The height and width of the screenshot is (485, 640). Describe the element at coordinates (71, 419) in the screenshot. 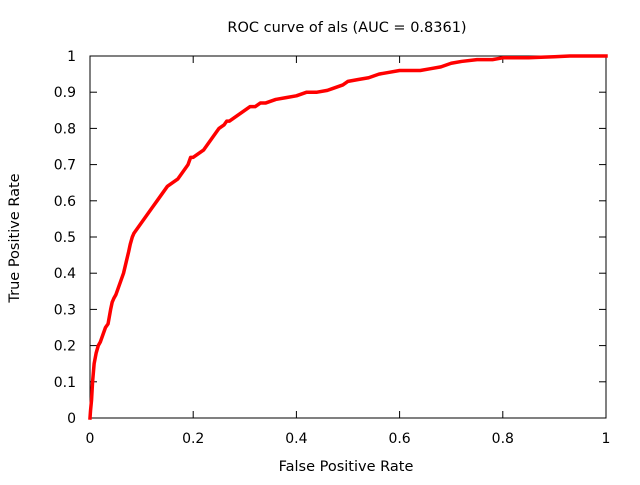

I see `y-tick-label: 0` at that location.